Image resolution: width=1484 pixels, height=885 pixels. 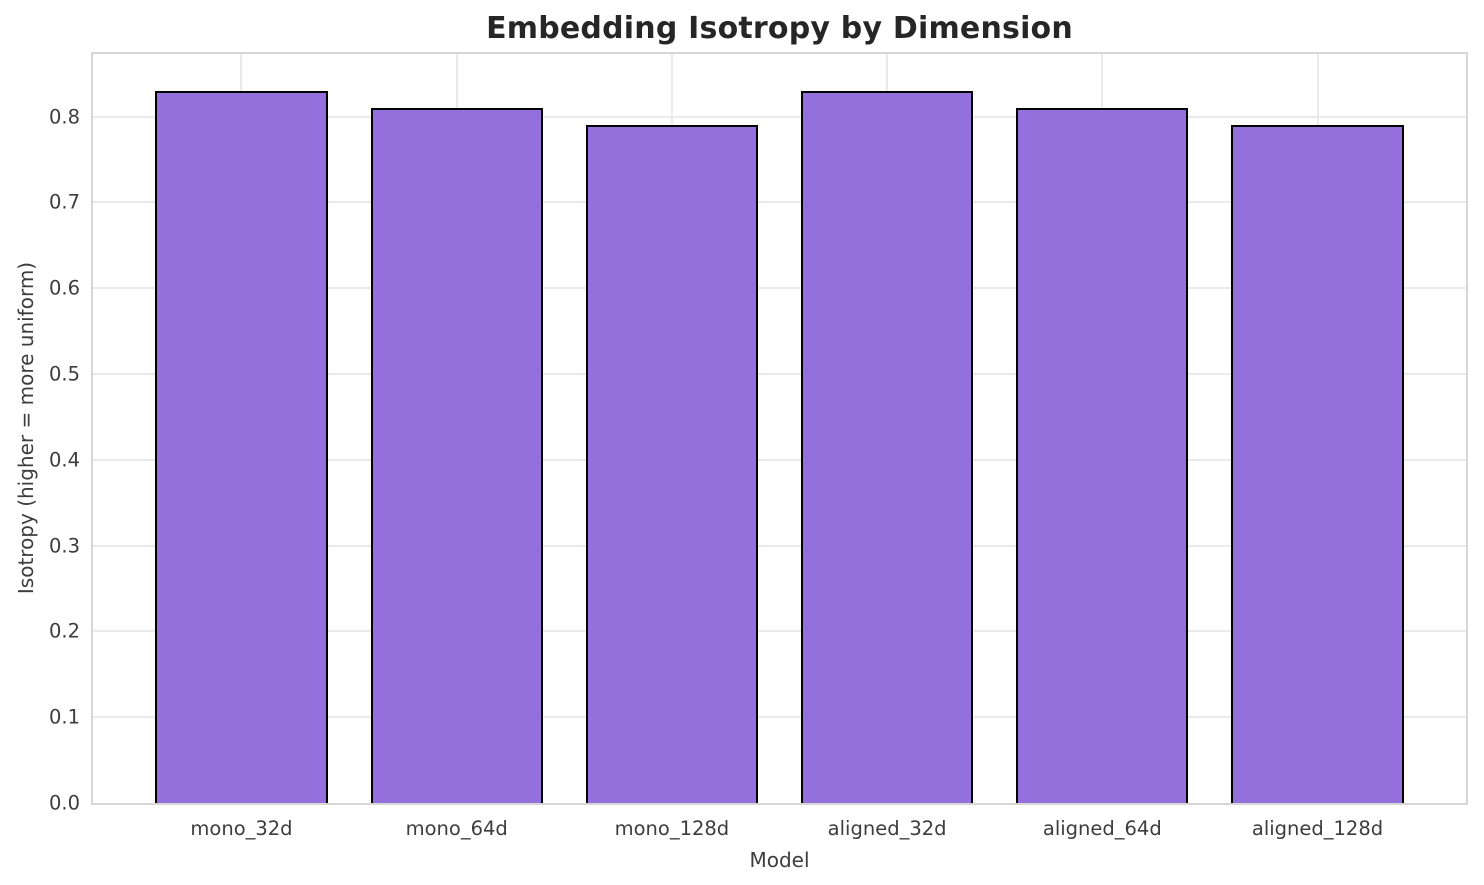 I want to click on y-tick-label: 0.7, so click(x=64, y=202).